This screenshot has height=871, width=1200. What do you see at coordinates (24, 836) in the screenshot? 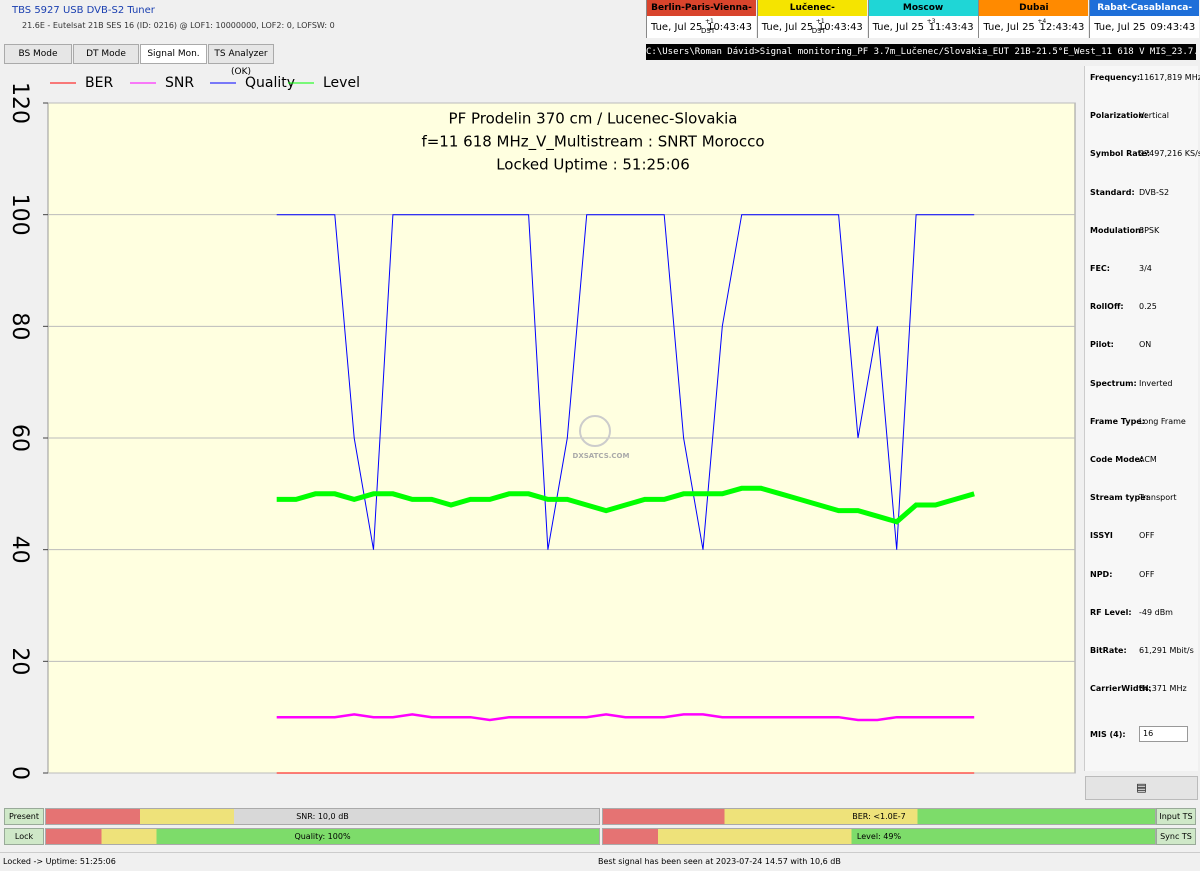
I see `indicator-button: Lock` at bounding box center [24, 836].